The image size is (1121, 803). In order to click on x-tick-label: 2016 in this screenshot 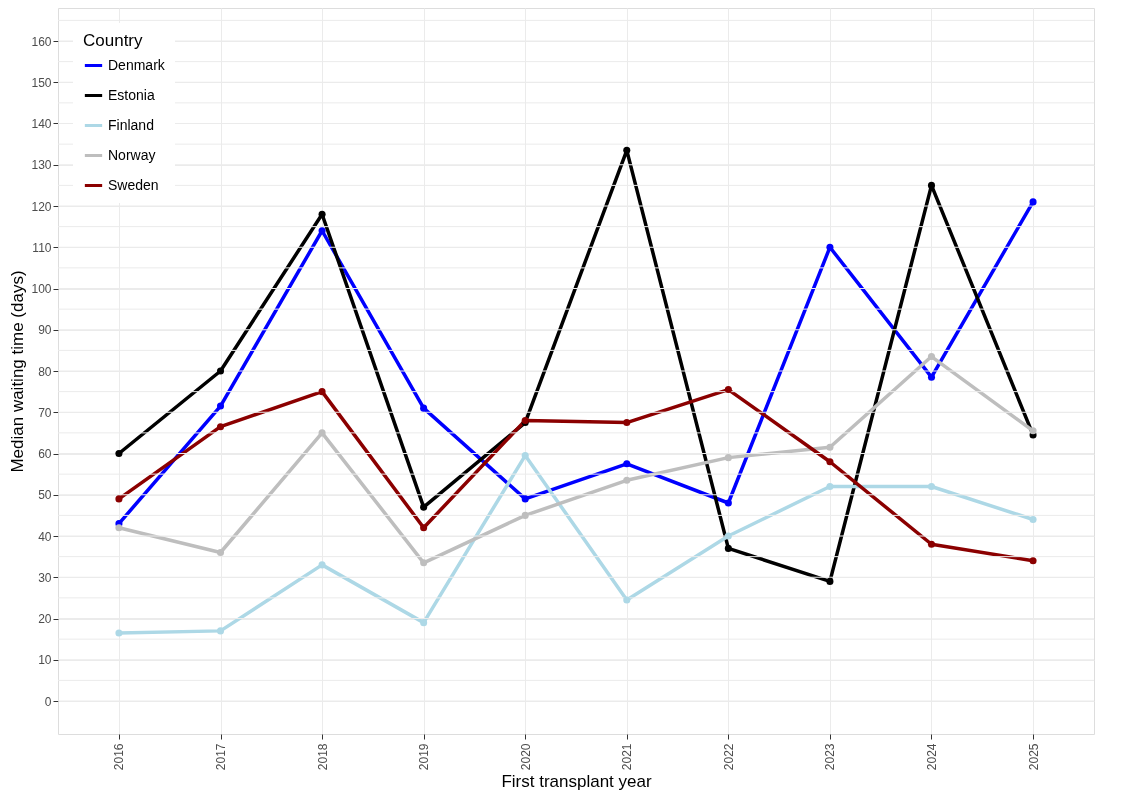, I will do `click(119, 757)`.